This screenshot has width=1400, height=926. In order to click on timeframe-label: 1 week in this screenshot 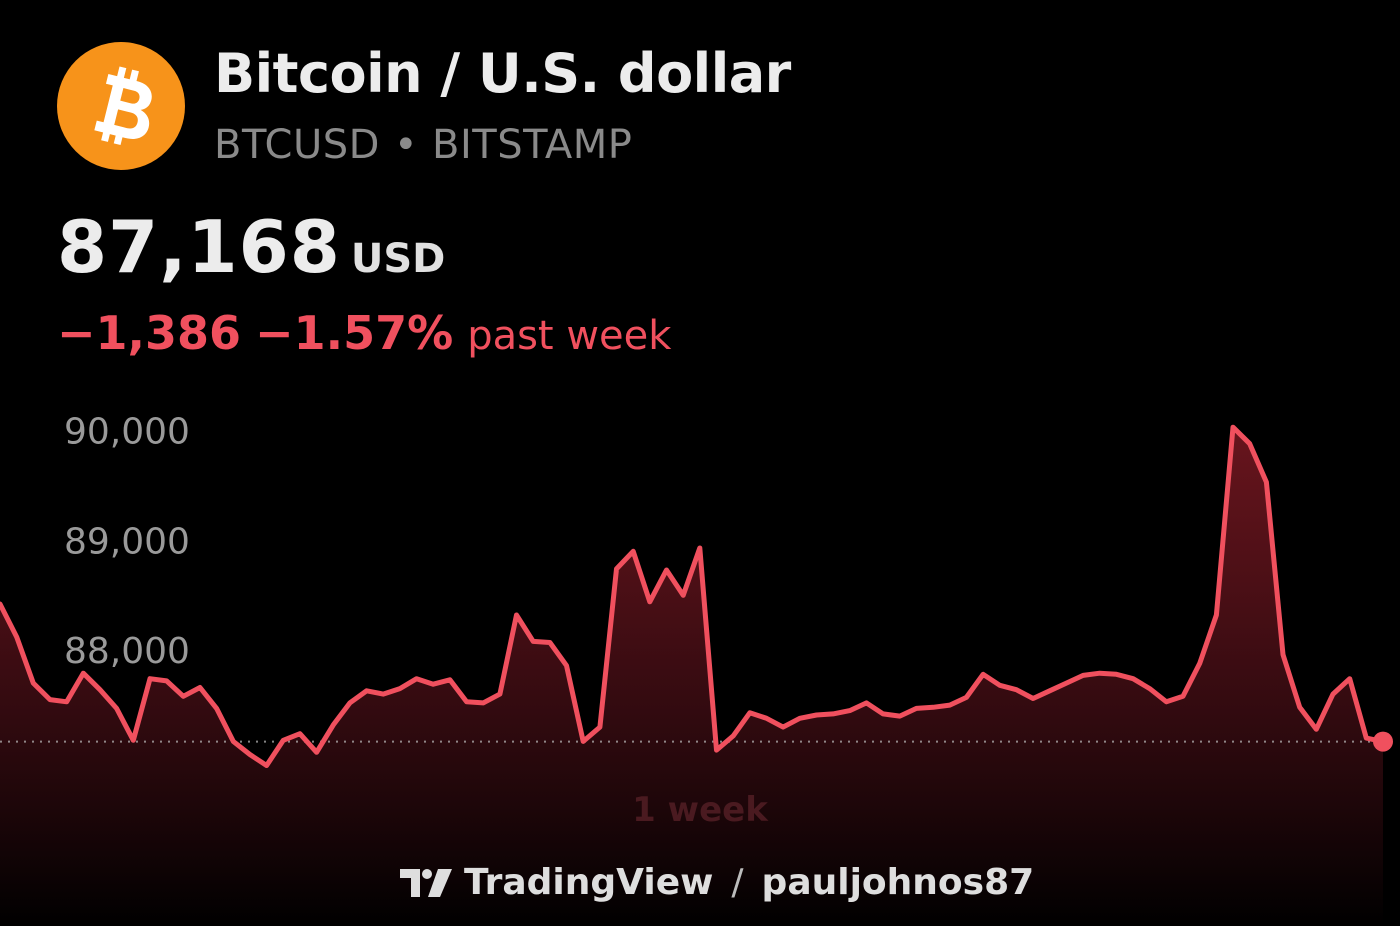, I will do `click(700, 810)`.